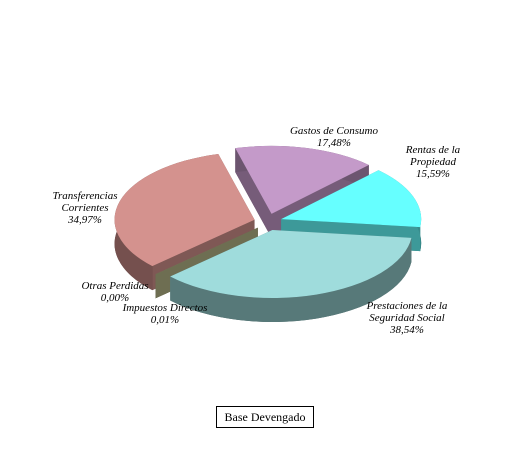 The height and width of the screenshot is (455, 529). Describe the element at coordinates (85, 202) in the screenshot. I see `category-label: Transferencias Corrientes` at that location.